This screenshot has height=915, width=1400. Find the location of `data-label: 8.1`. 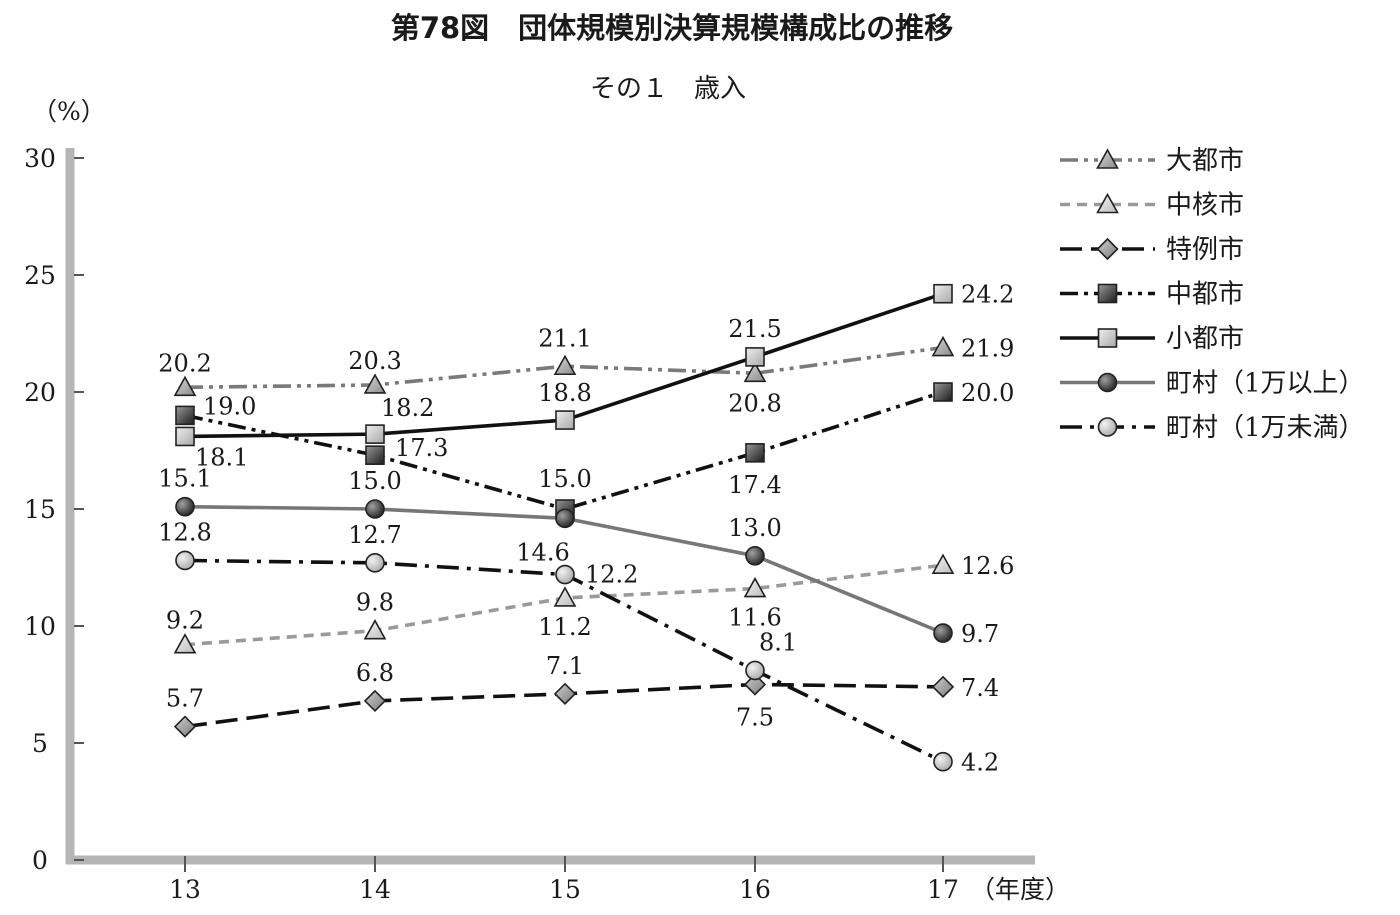

data-label: 8.1 is located at coordinates (778, 642).